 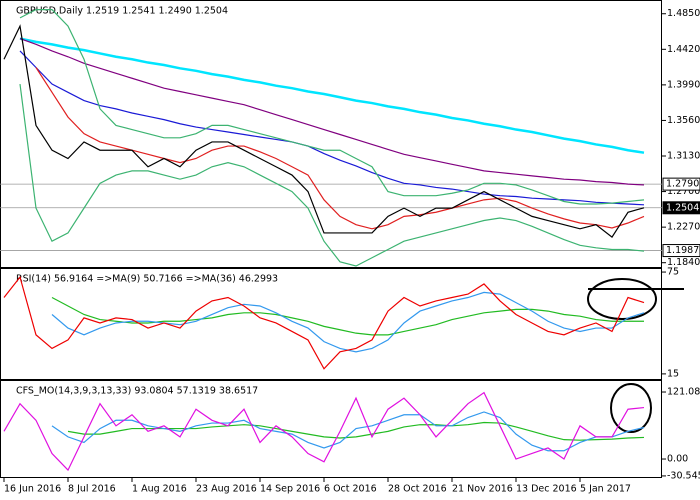 I want to click on y-tick-label: 1.3560, so click(x=683, y=120).